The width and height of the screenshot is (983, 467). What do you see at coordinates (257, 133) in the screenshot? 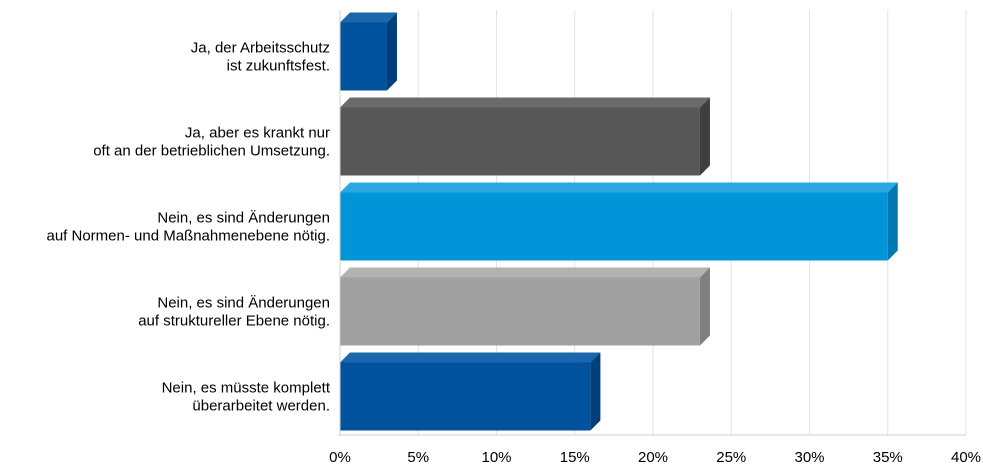
I see `category-label: Ja, aber es krankt nur` at bounding box center [257, 133].